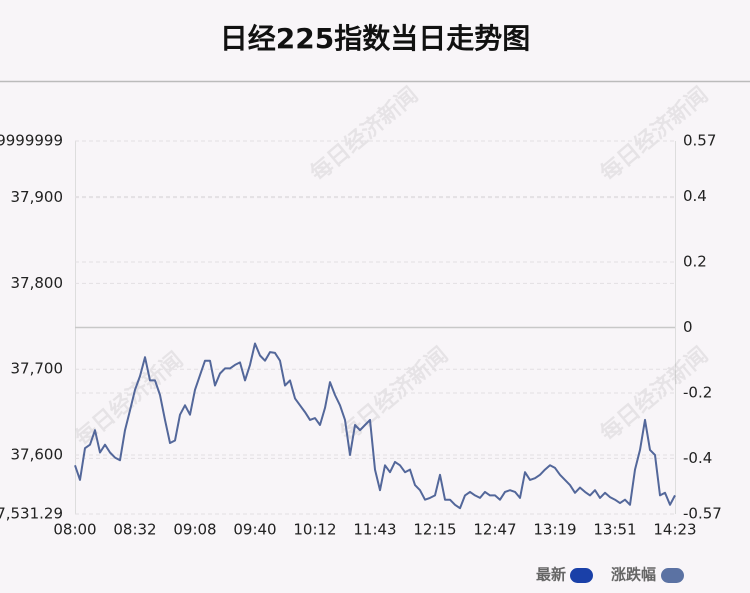  Describe the element at coordinates (374, 530) in the screenshot. I see `x-tick-label: 11:43` at that location.